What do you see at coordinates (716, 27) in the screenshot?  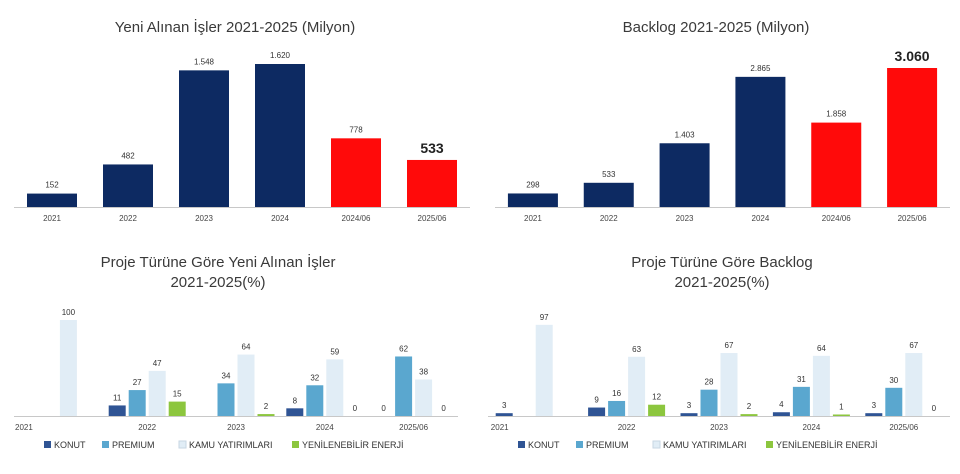 I see `chart-title-backlog: Backlog 2021-2025 (Milyon)` at bounding box center [716, 27].